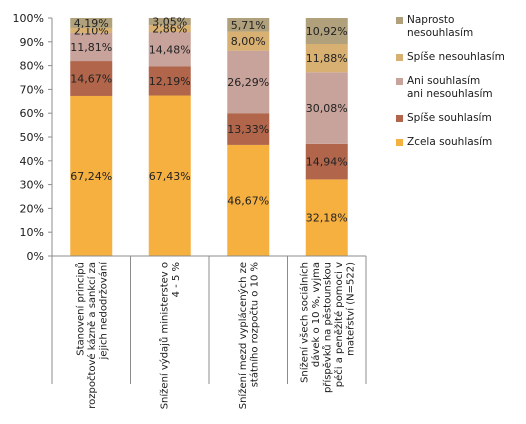 The width and height of the screenshot is (526, 424). I want to click on x-category-label-line: dávek o 10 %, vyjma, so click(316, 314).